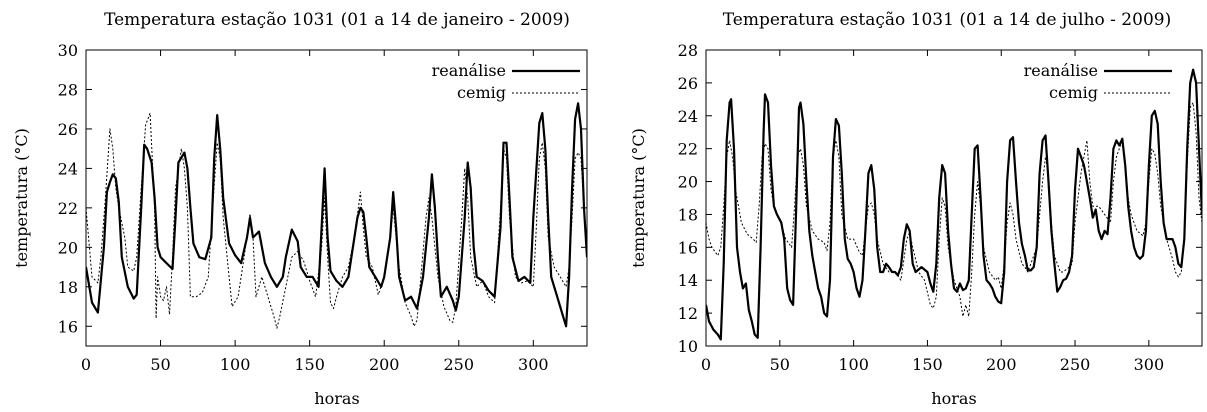 This screenshot has width=1207, height=412. What do you see at coordinates (21, 198) in the screenshot?
I see `chart-left-y-axis-label: temperatura (°C)` at bounding box center [21, 198].